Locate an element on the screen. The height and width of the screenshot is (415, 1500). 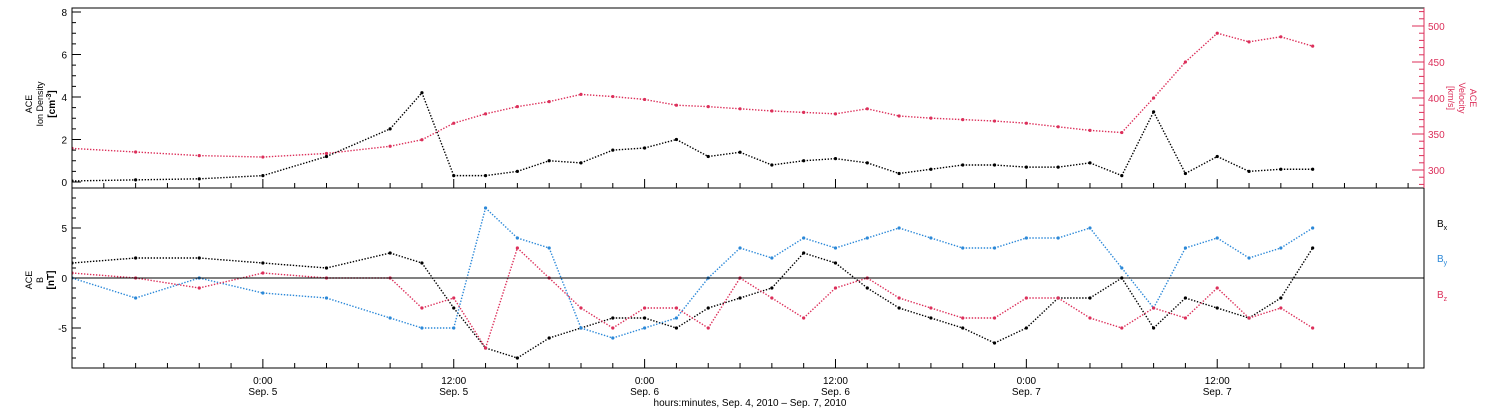
legend-bx: Bx is located at coordinates (1442, 225).